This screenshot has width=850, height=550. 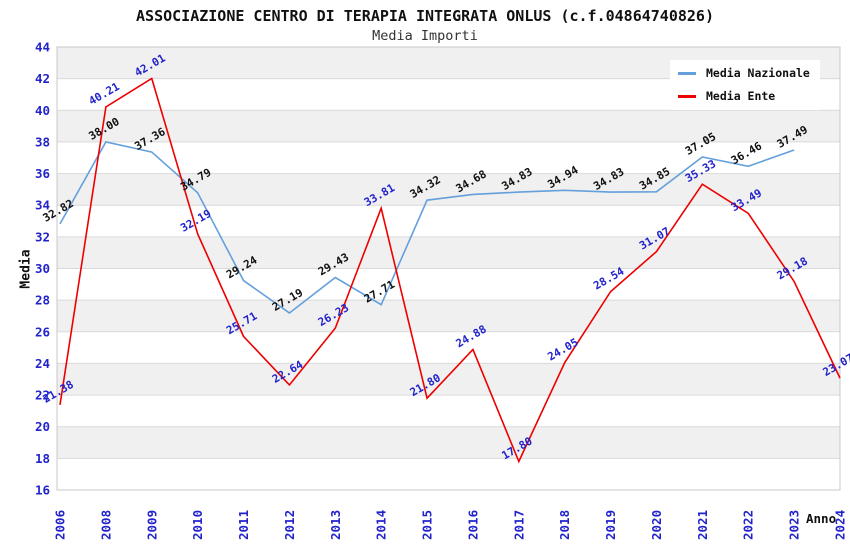 I want to click on y-tick-label: 24, so click(x=42, y=363).